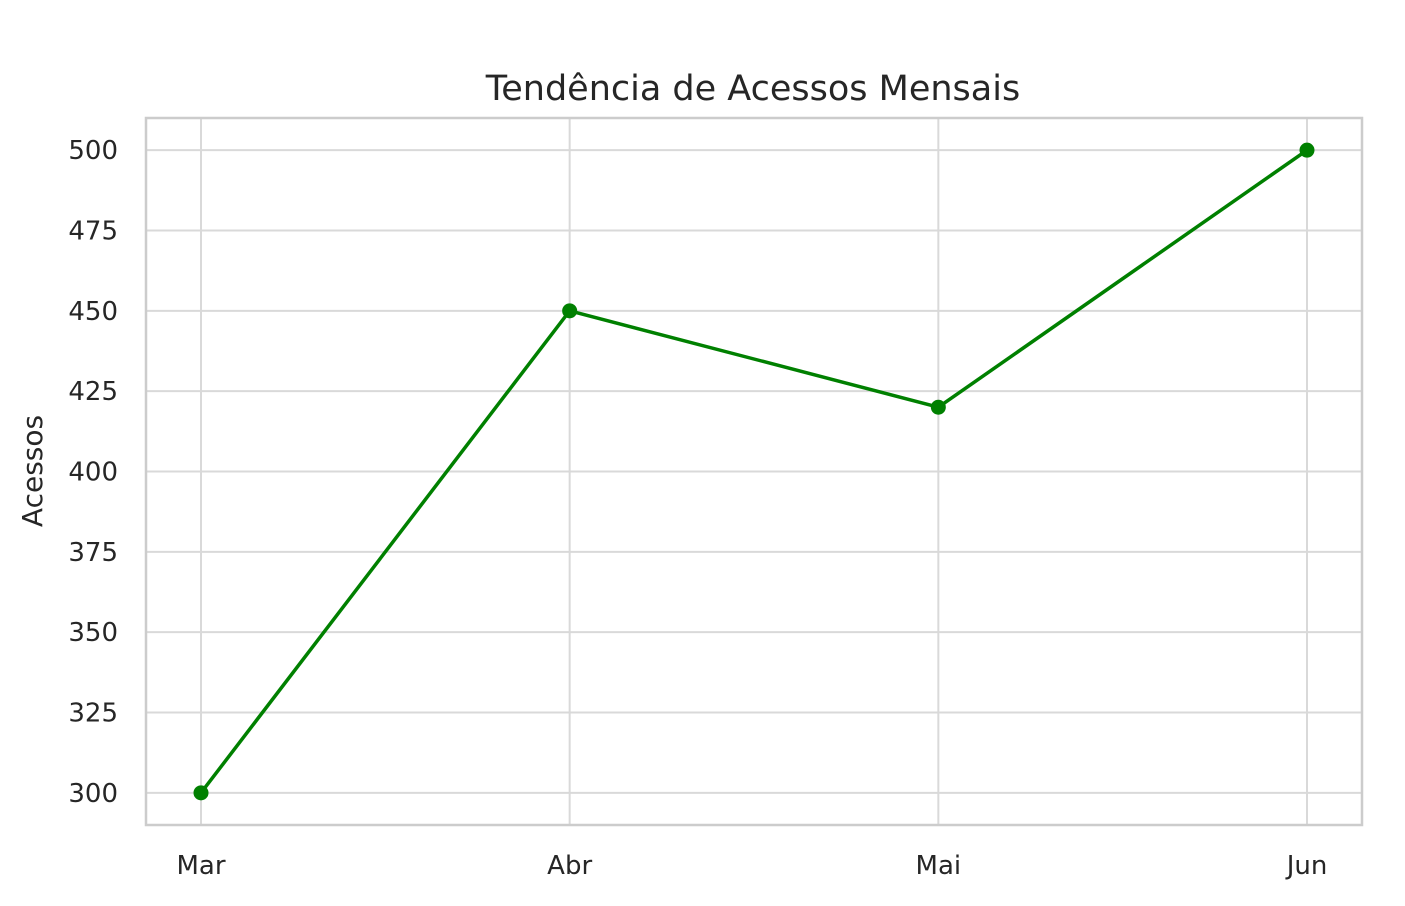 Image resolution: width=1405 pixels, height=906 pixels. What do you see at coordinates (200, 866) in the screenshot?
I see `x-tick-label: Mar` at bounding box center [200, 866].